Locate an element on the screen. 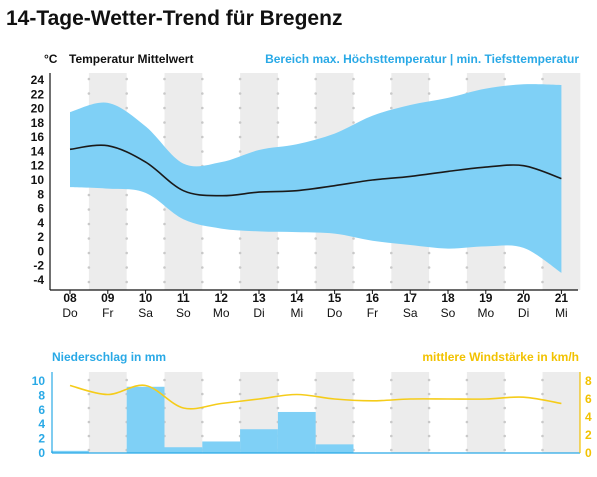 This screenshot has width=597, height=477. y-tick-label: 24 is located at coordinates (38, 80).